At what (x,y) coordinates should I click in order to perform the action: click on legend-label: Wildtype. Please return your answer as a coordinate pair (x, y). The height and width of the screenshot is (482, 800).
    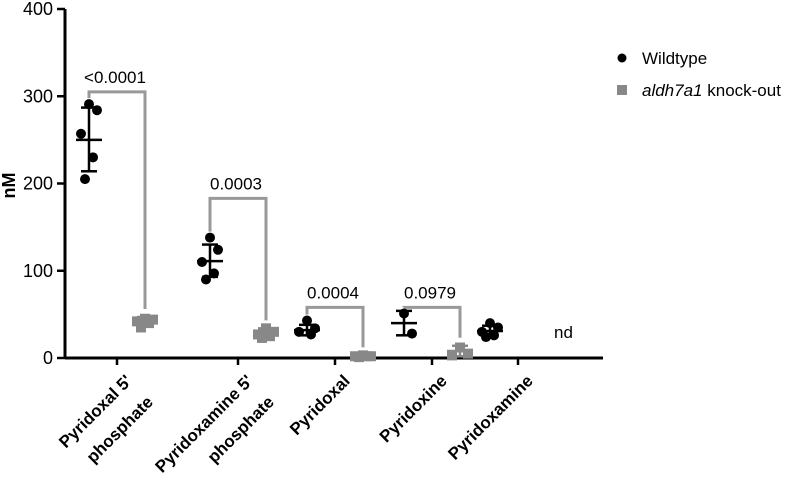
    Looking at the image, I should click on (674, 58).